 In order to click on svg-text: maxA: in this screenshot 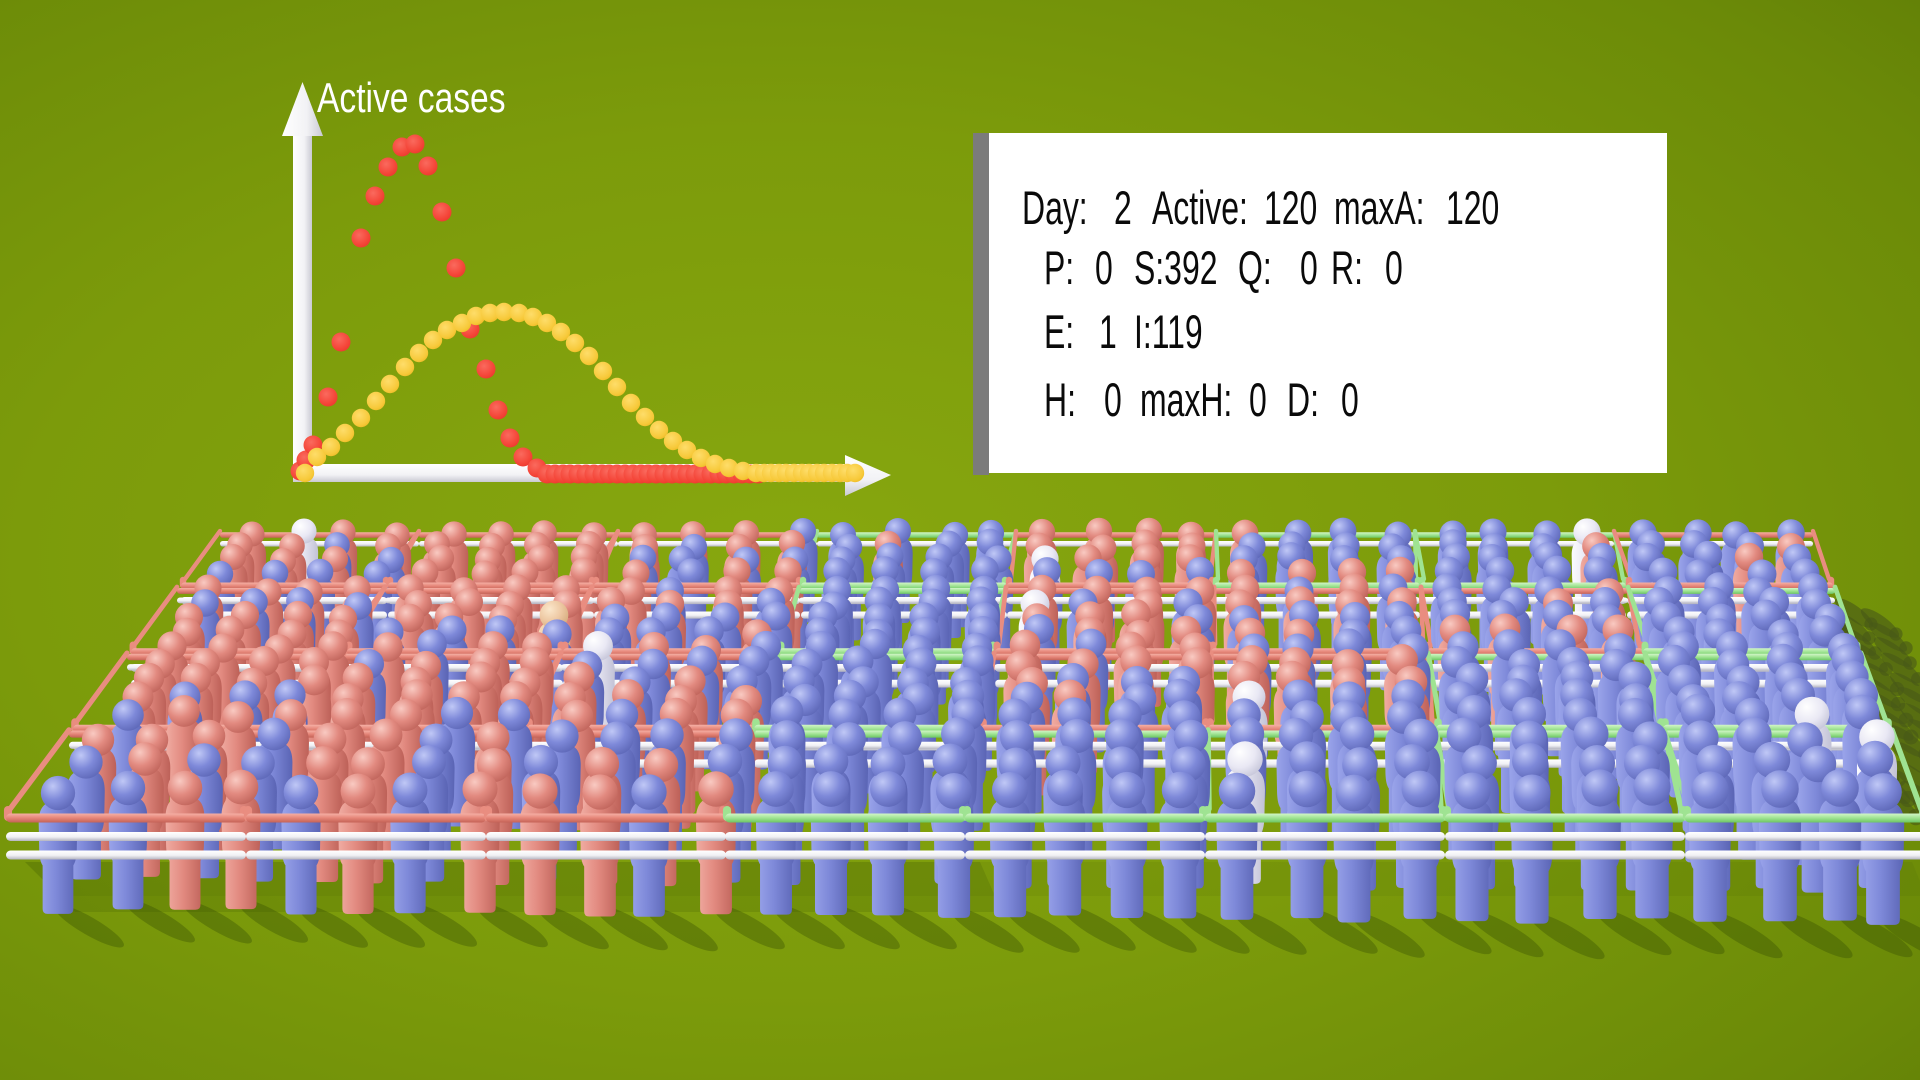, I will do `click(1379, 208)`.